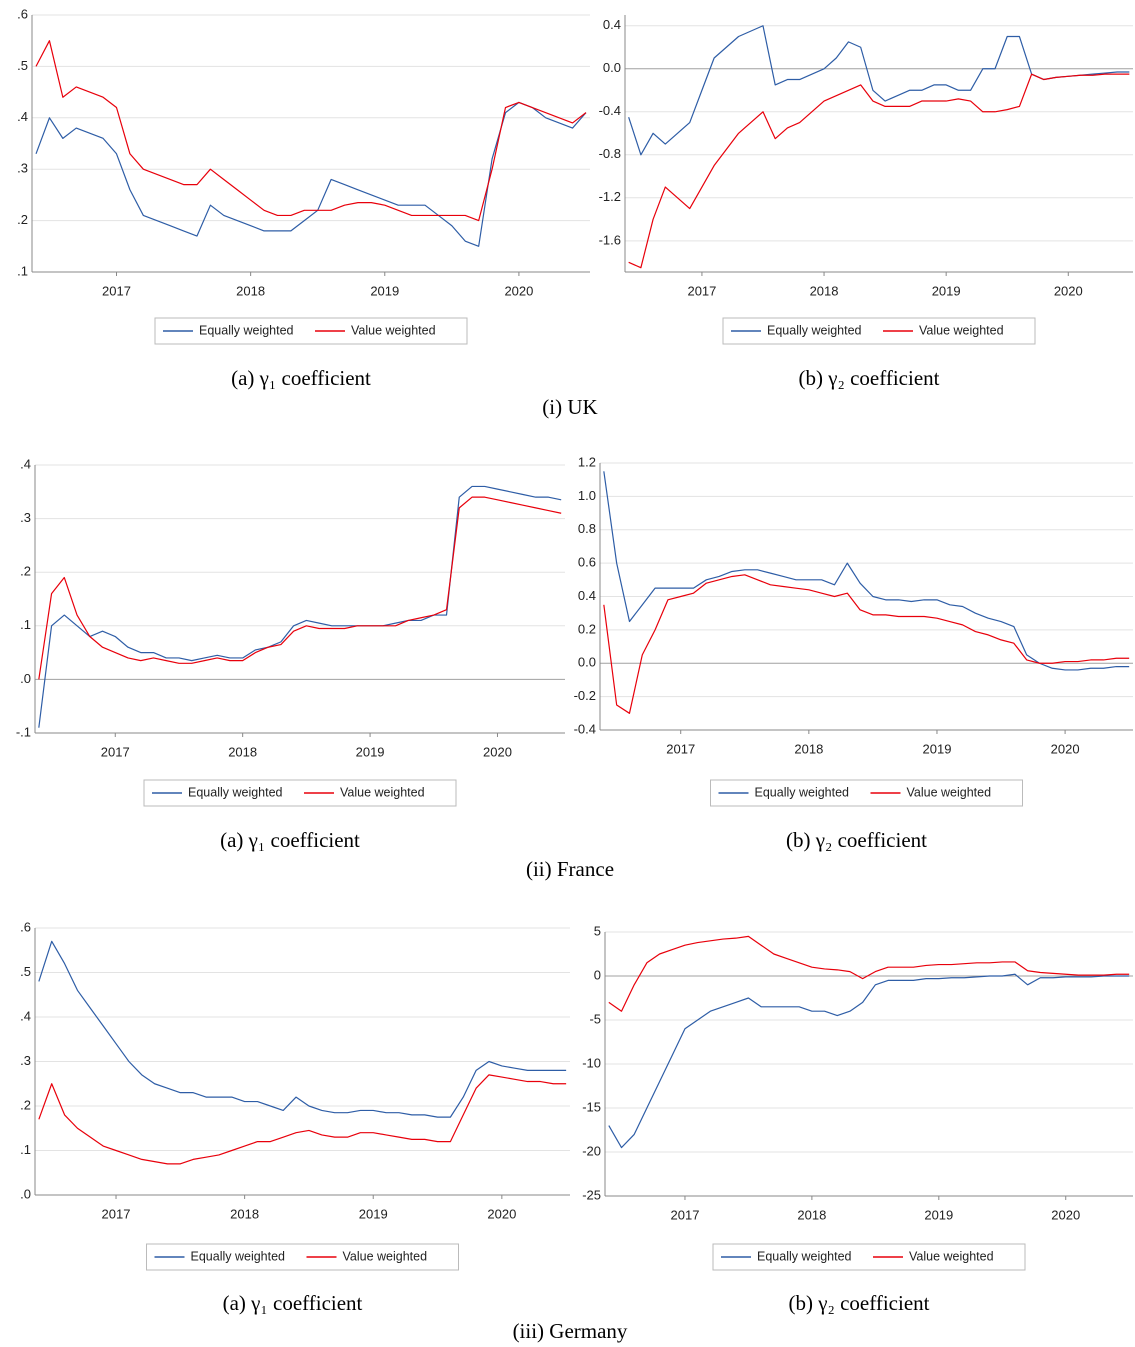  I want to click on y-tick-label: -25, so click(591, 1194).